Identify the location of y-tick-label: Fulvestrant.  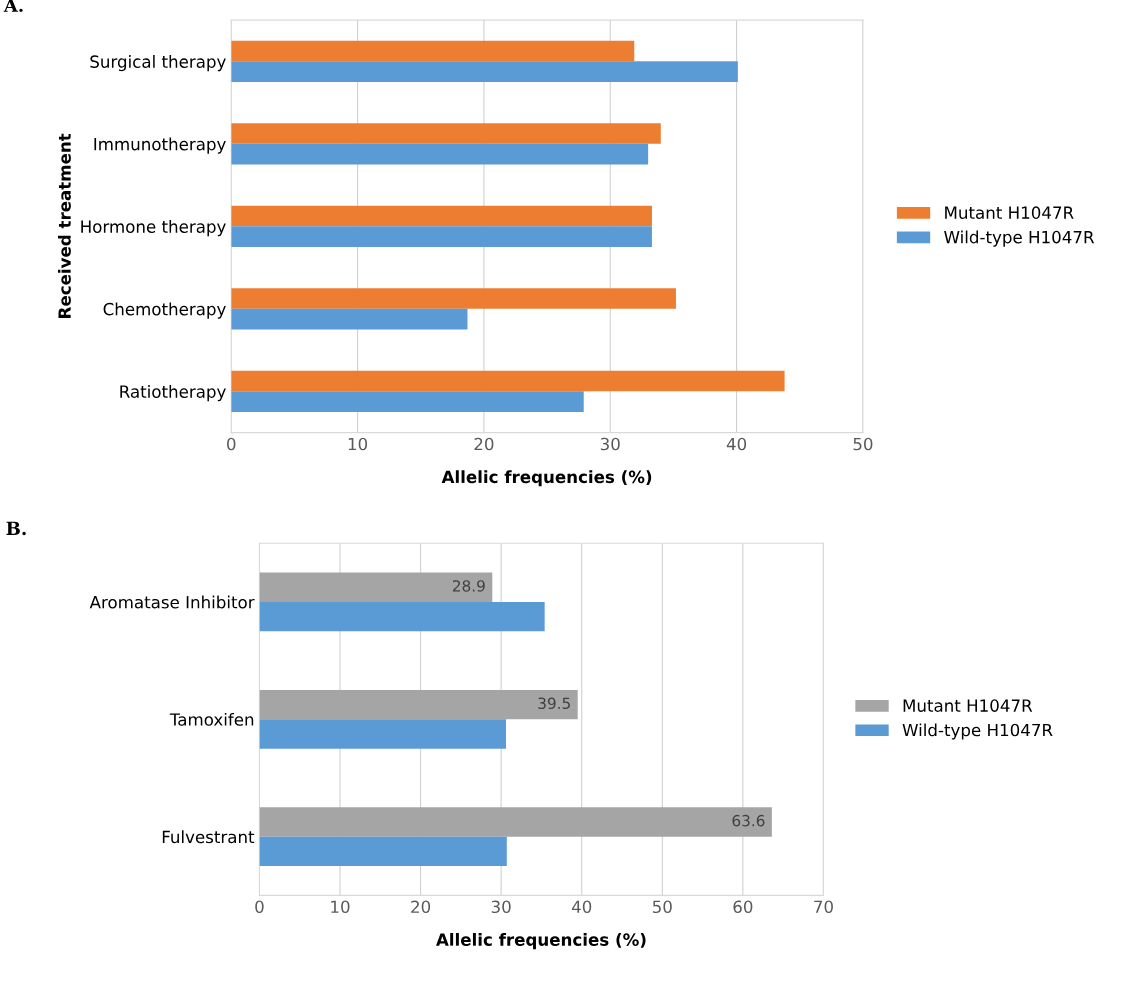
(208, 837).